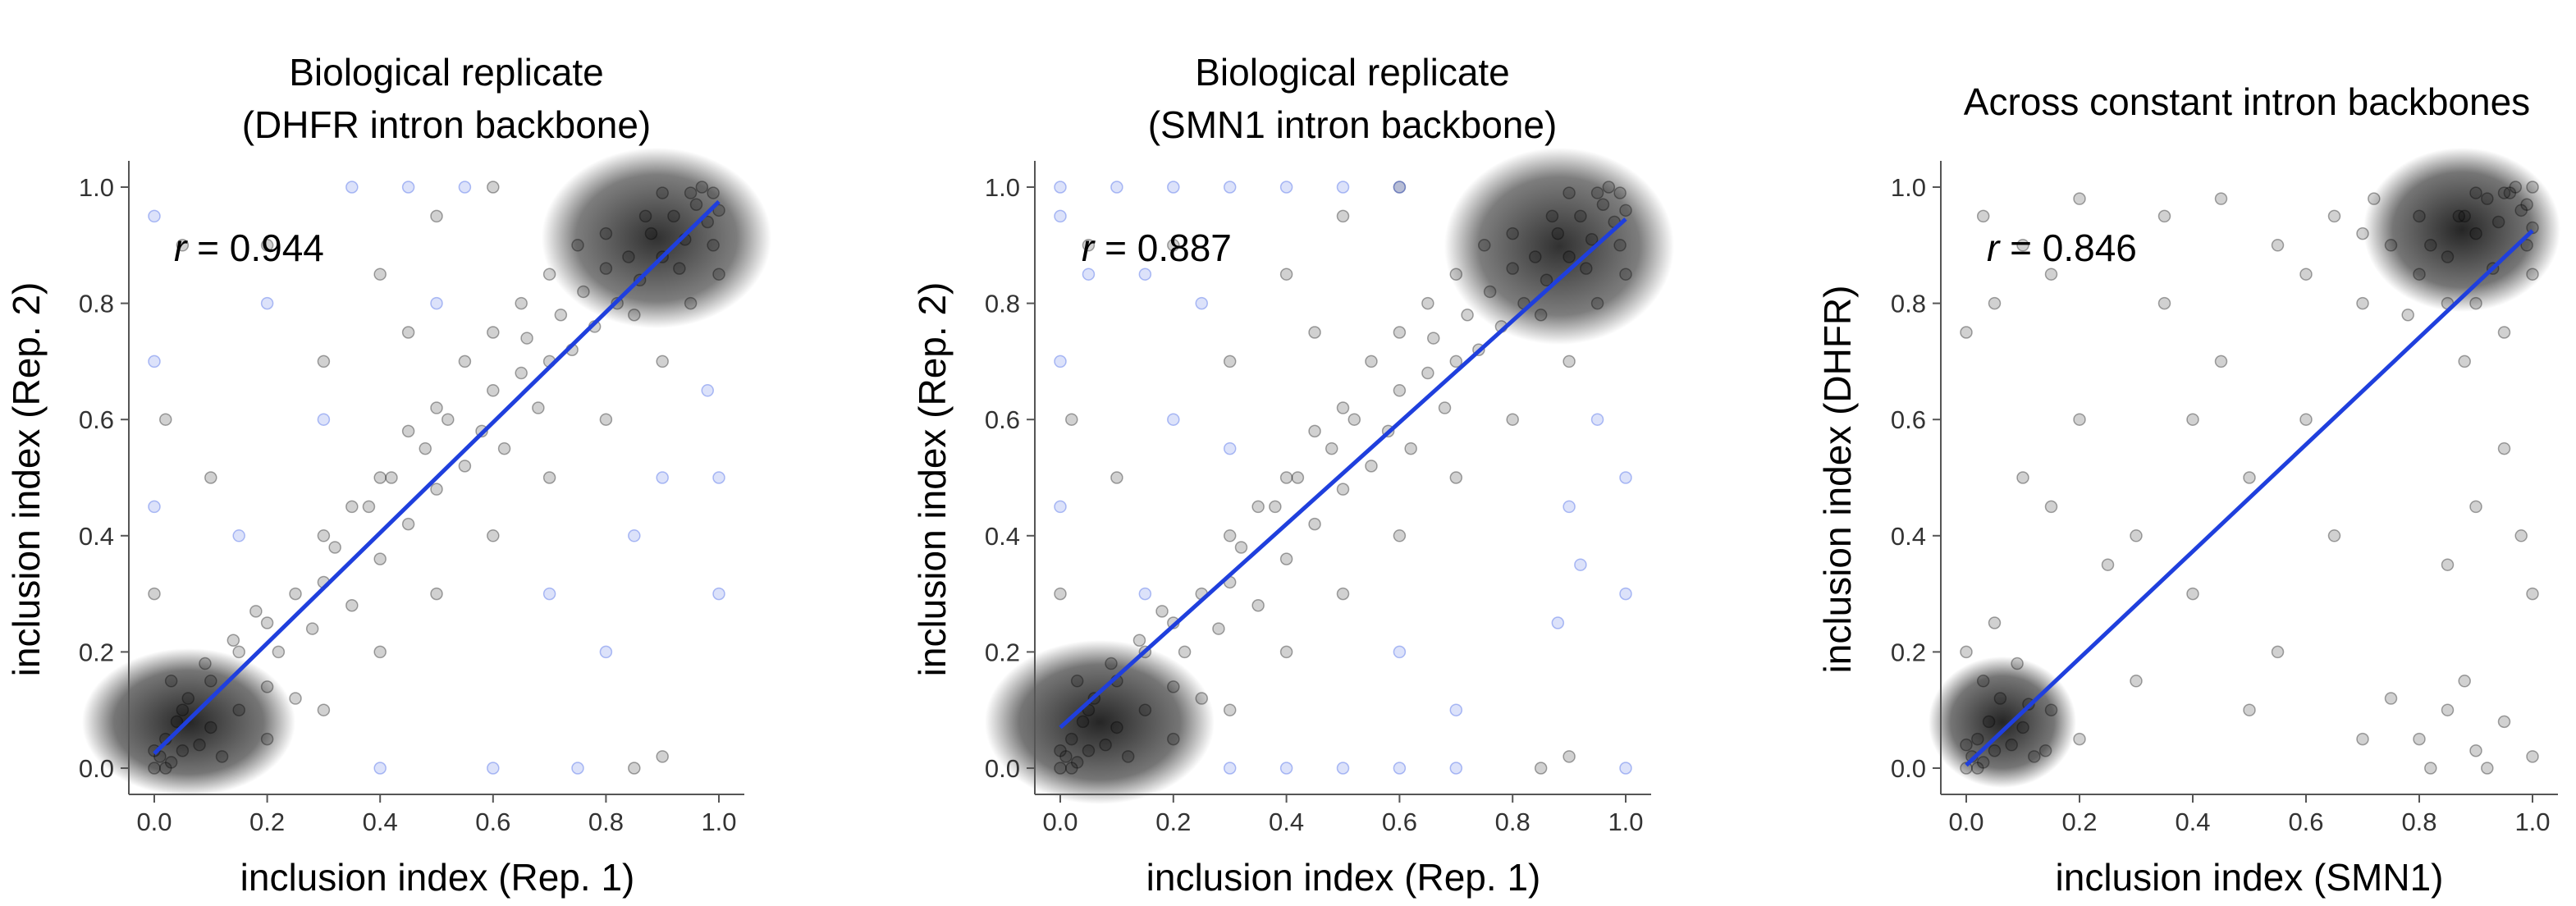  What do you see at coordinates (1163, 247) in the screenshot?
I see `panel-2-r-value: = 0.887` at bounding box center [1163, 247].